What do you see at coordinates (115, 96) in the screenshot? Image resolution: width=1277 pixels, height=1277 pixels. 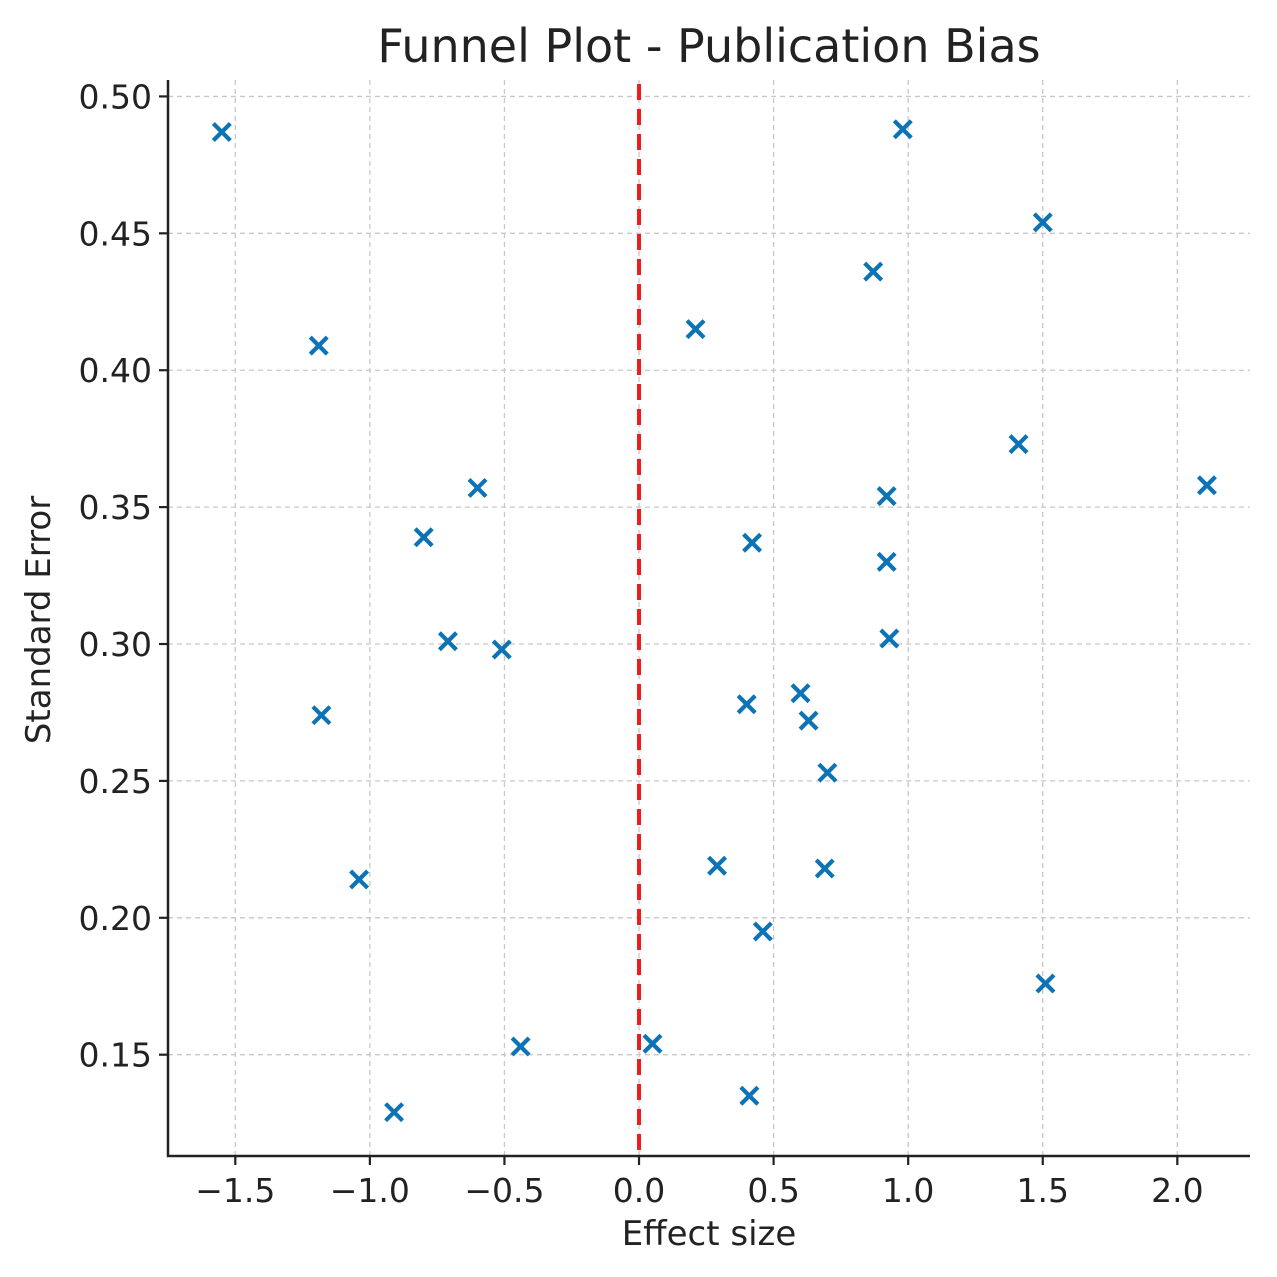 I see `y-tick-label: 0.50` at bounding box center [115, 96].